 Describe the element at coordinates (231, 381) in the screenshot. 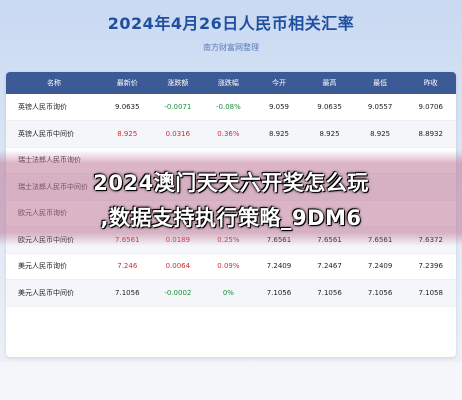

I see `bottom-bar` at that location.